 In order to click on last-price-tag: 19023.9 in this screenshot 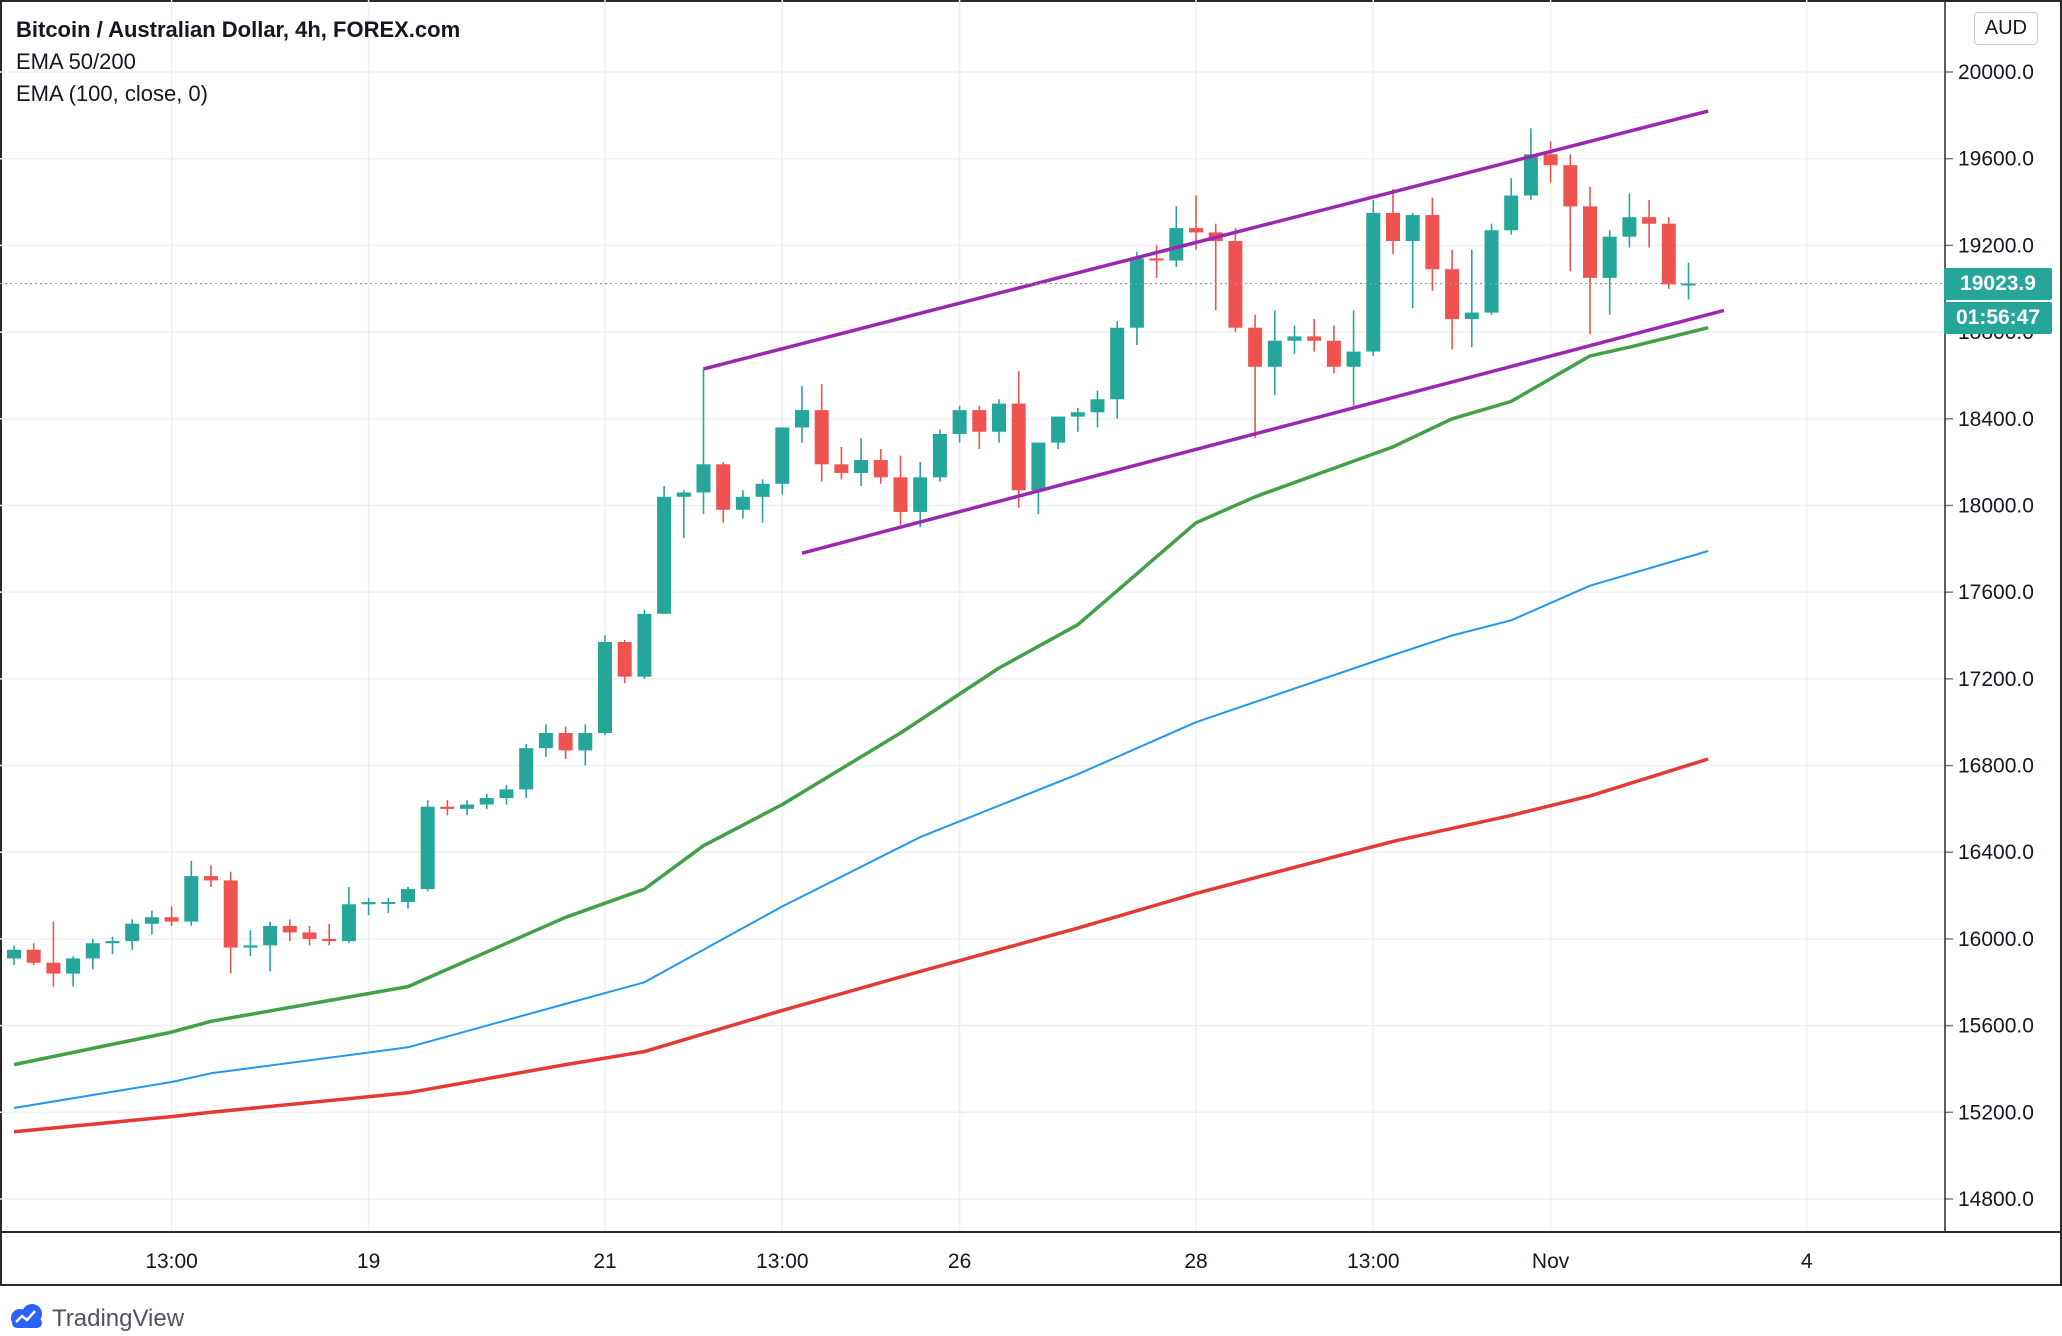, I will do `click(1998, 284)`.